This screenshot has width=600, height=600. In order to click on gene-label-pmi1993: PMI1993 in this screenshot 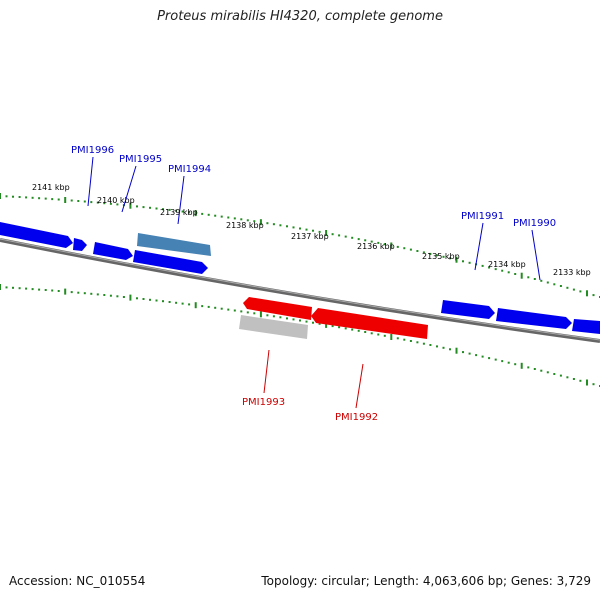, I will do `click(263, 402)`.